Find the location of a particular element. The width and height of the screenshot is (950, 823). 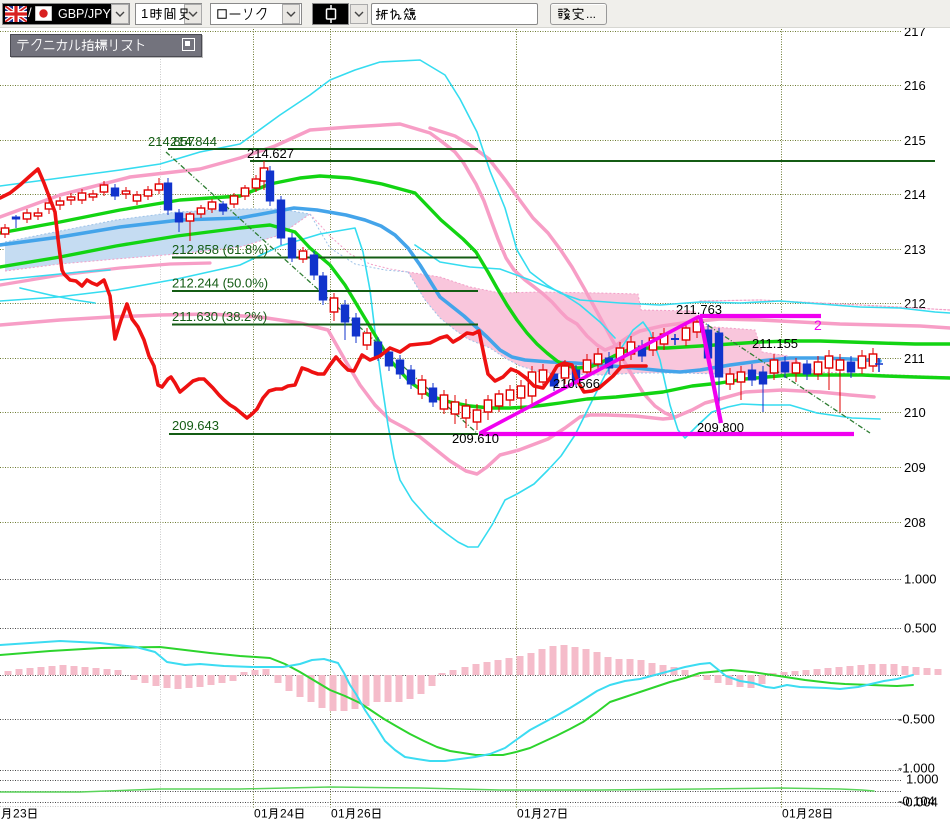

svg-text: 0.500 is located at coordinates (920, 628).